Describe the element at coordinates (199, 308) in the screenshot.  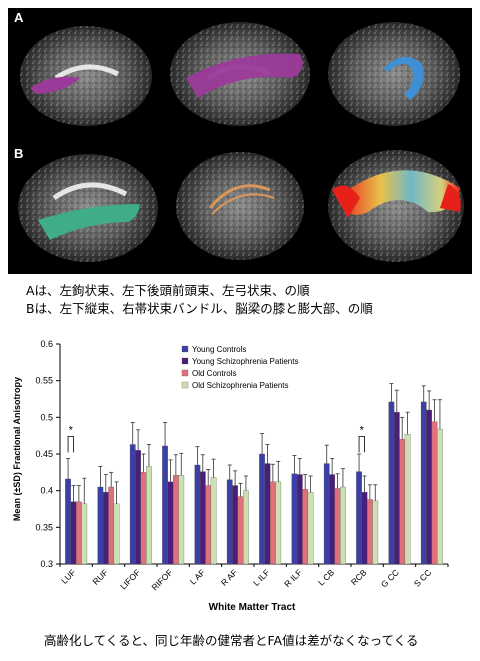
I see `caption-b: Bは、左下縦束、右帯状束バンドル、脳梁の膝と膨大部、の順` at that location.